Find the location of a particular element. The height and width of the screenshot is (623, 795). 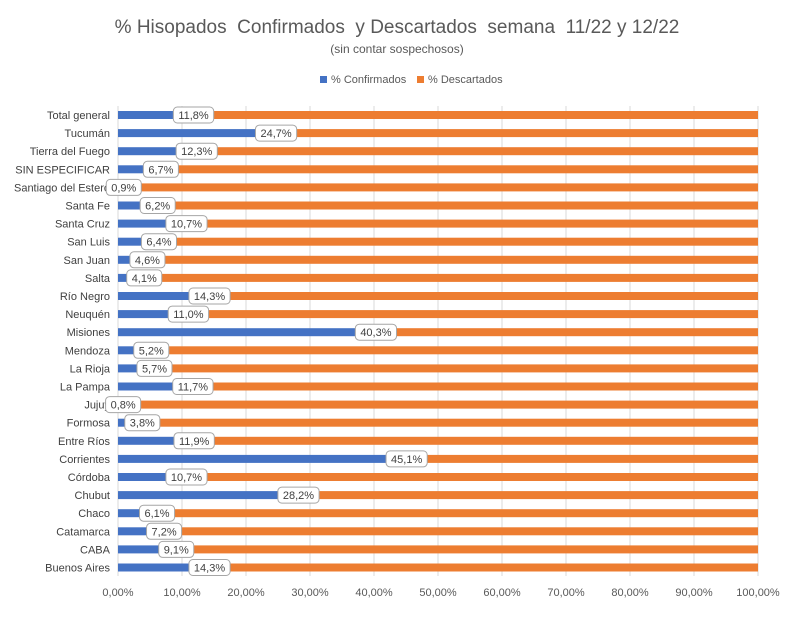

data-label: 0,8% is located at coordinates (123, 406).